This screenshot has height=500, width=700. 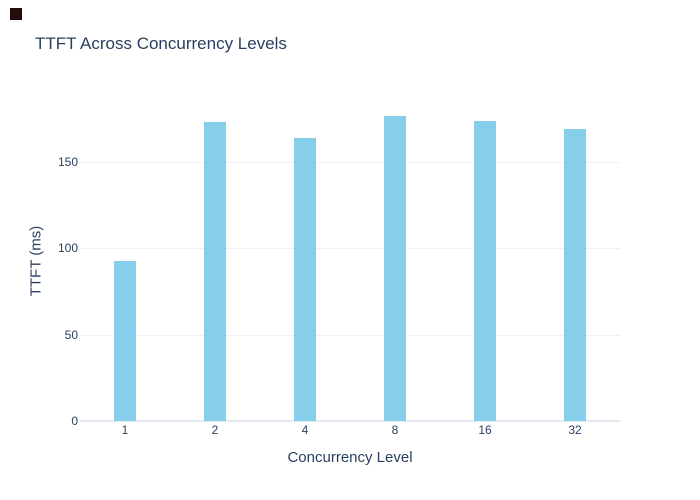 I want to click on y-axis-labels: 0 50 100 150, so click(x=54, y=264).